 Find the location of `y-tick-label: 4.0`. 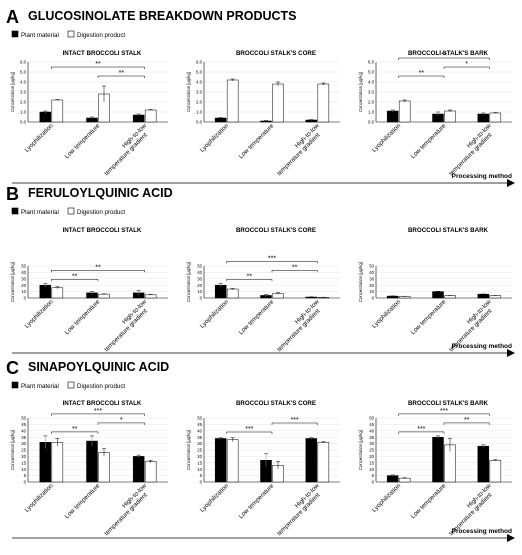

y-tick-label: 4.0 is located at coordinates (371, 82).